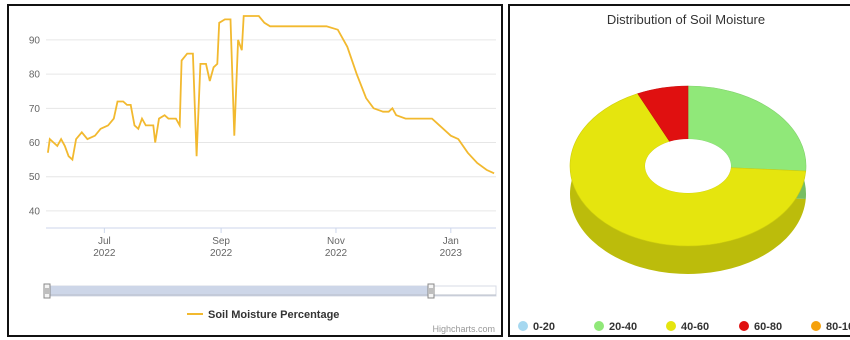  I want to click on legend-label-0-20: 0-20, so click(544, 327).